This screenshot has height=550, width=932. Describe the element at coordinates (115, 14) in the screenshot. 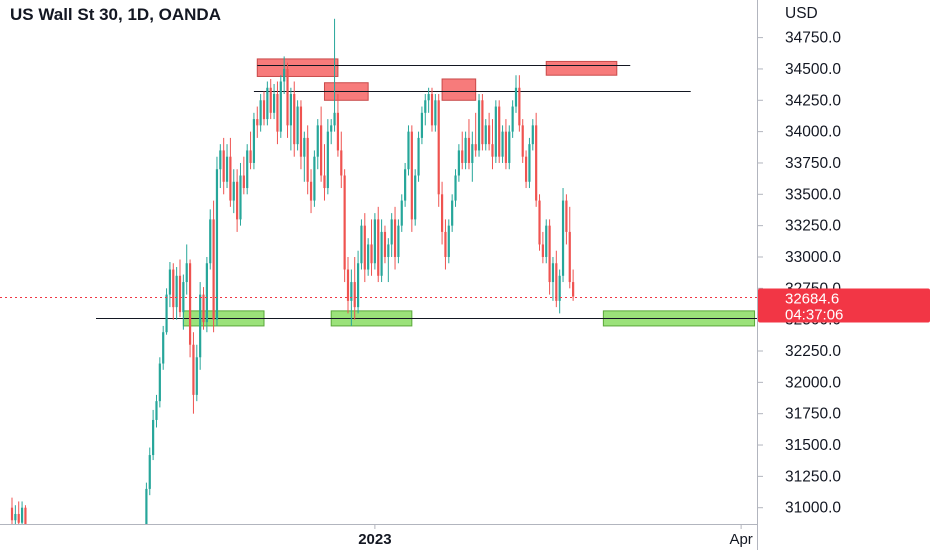

I see `chart-title: US Wall St 30, 1D, OANDA` at that location.